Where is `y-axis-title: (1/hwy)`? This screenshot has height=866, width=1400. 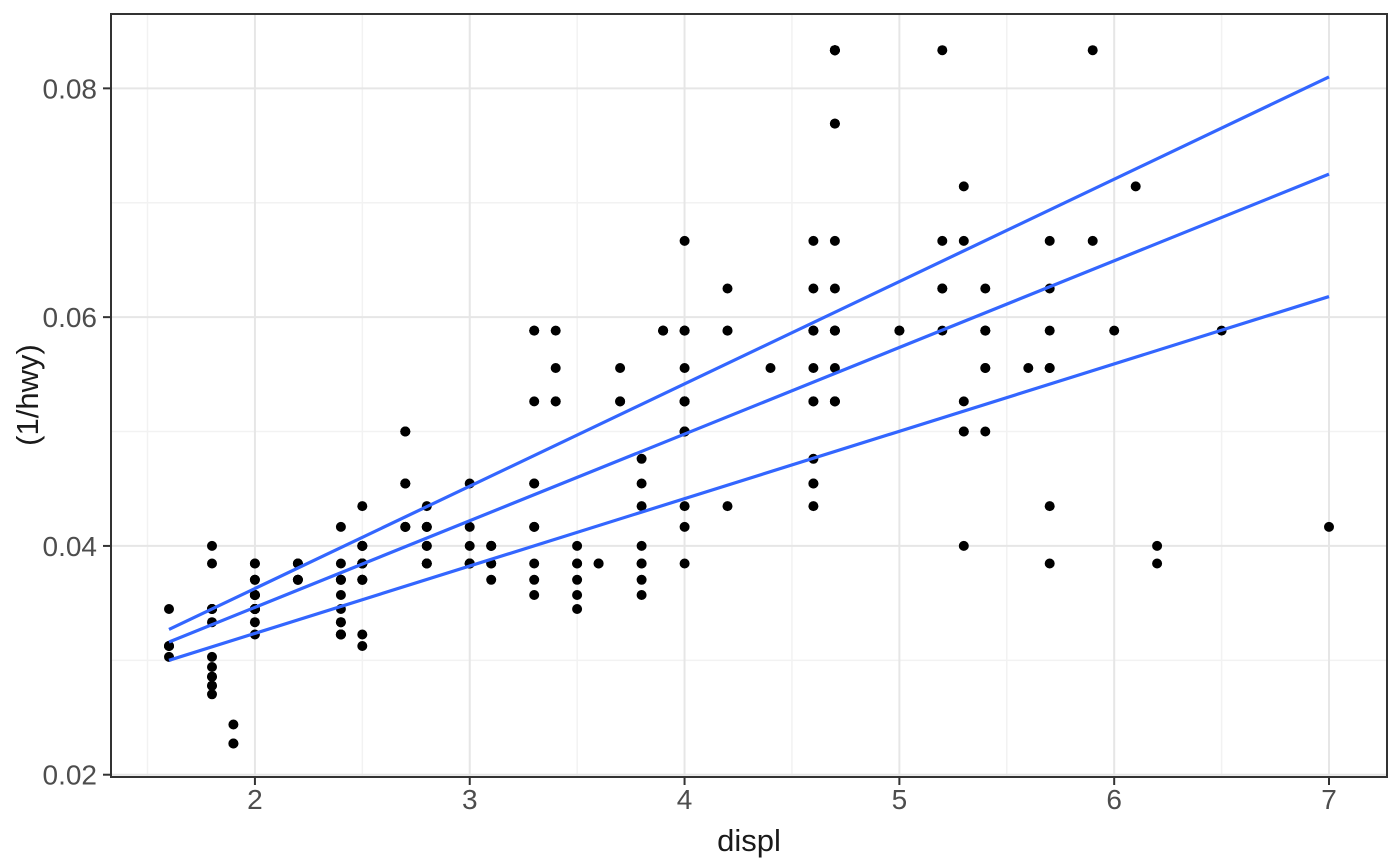
y-axis-title: (1/hwy) is located at coordinates (27, 395).